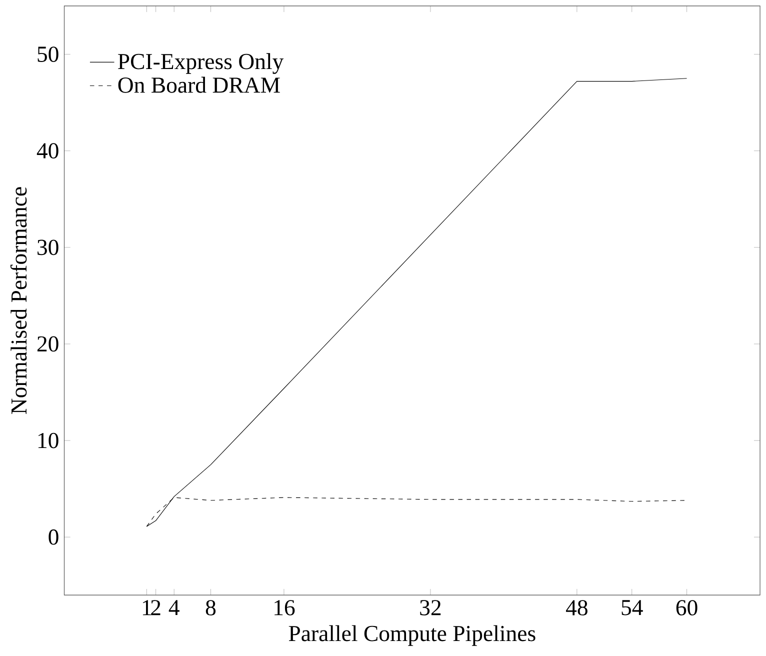 The width and height of the screenshot is (766, 656). Describe the element at coordinates (53, 537) in the screenshot. I see `y-tick-label: 0` at that location.